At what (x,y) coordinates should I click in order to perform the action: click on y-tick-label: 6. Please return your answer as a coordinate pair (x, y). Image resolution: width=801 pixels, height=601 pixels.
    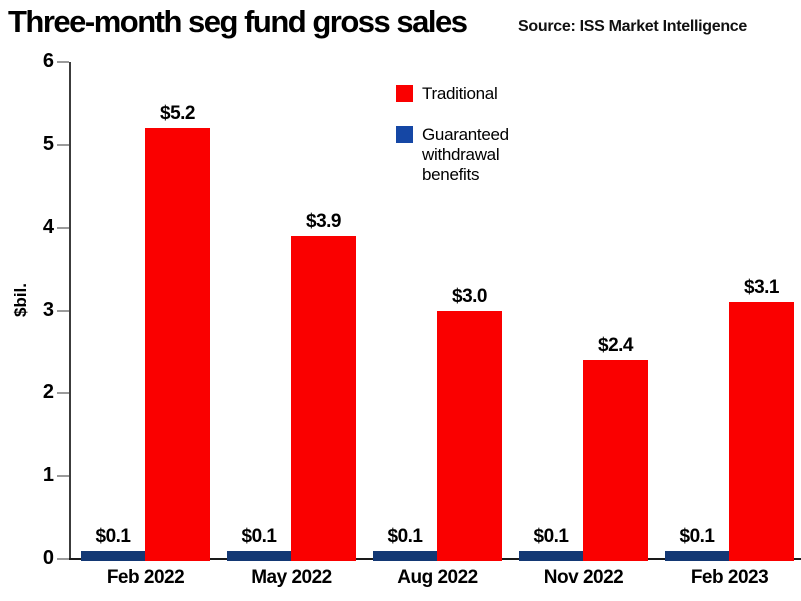
    Looking at the image, I should click on (48, 61).